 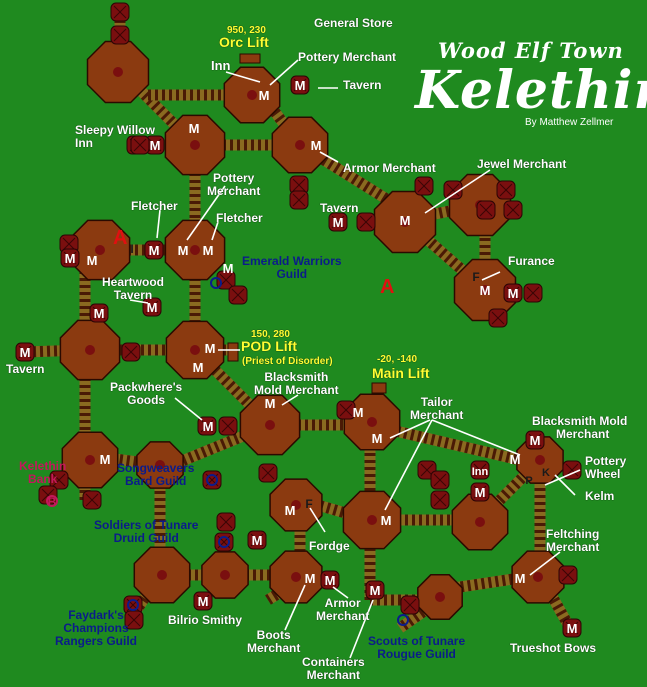 I want to click on merchant-marker-33: M, so click(x=375, y=590).